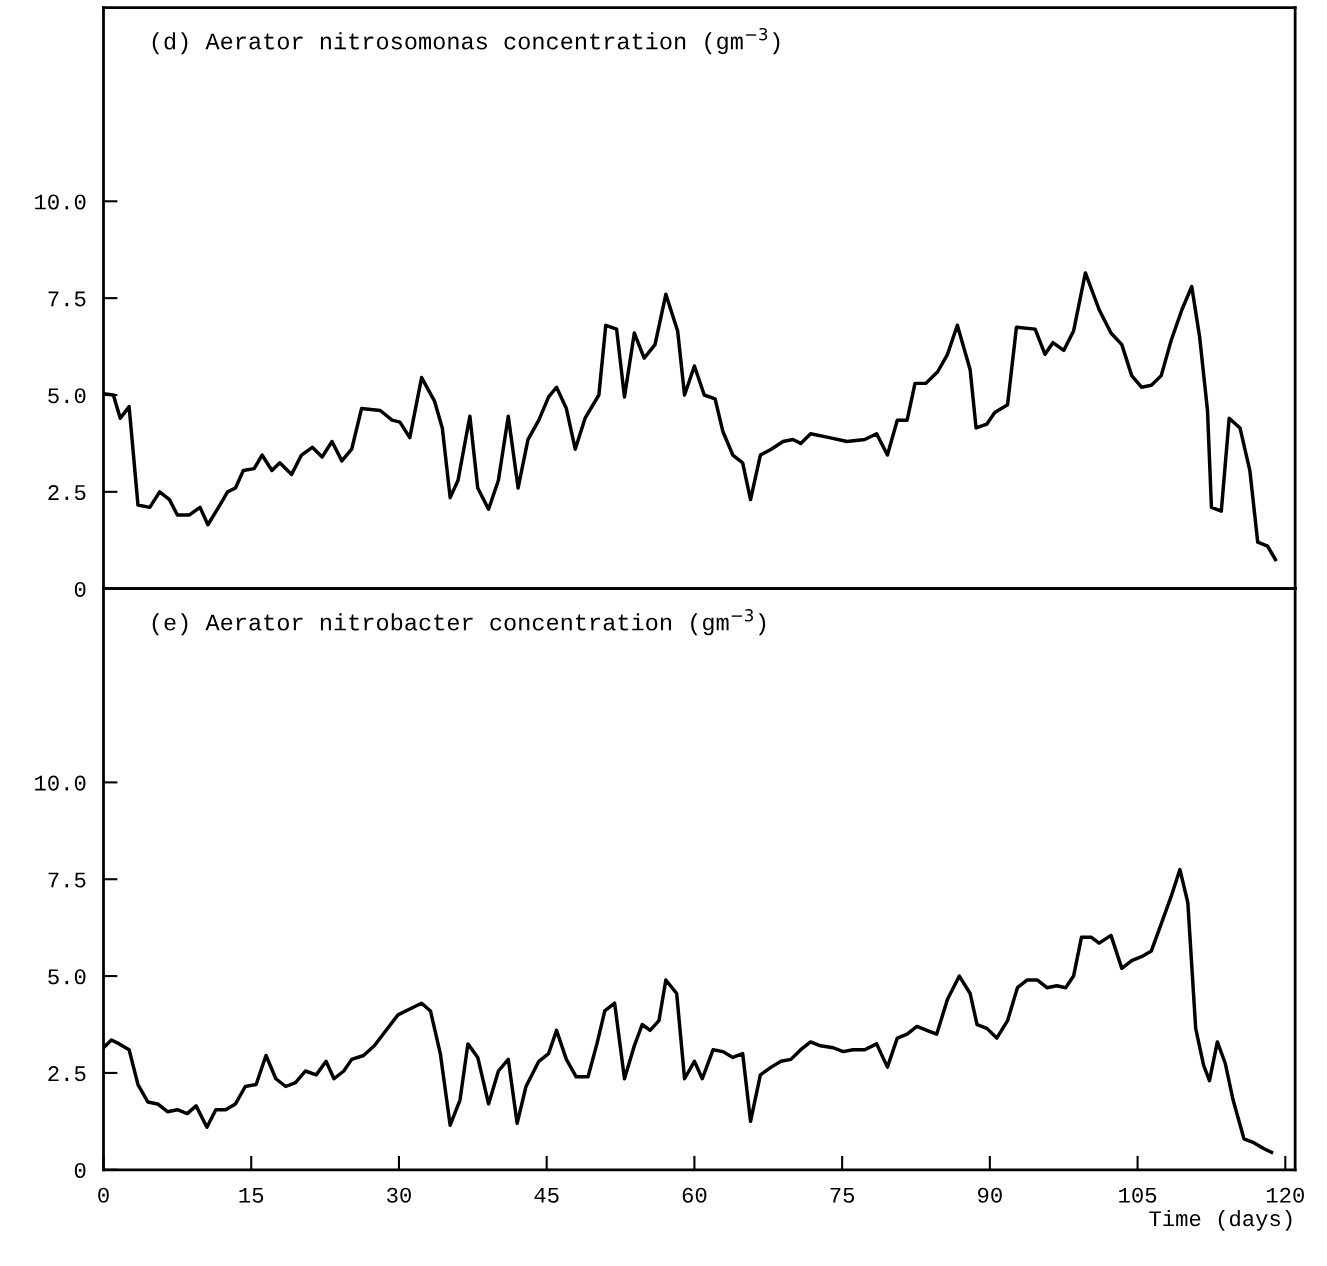 The image size is (1327, 1266). What do you see at coordinates (251, 1195) in the screenshot?
I see `x-tick-label: 15` at bounding box center [251, 1195].